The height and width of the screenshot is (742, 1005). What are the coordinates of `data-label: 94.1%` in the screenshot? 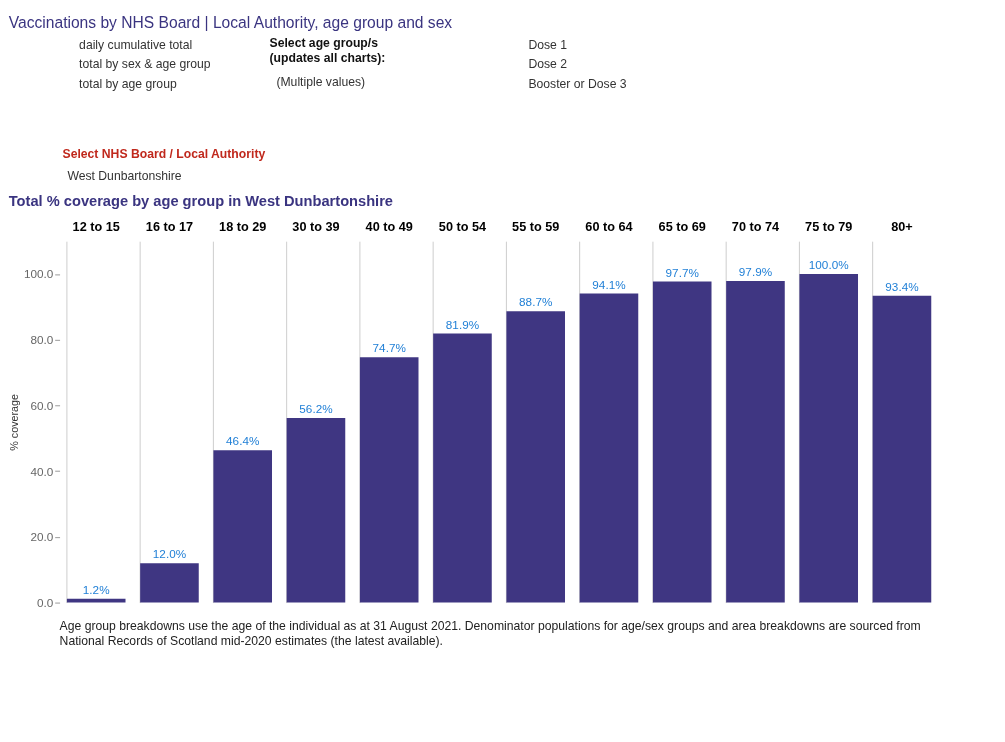 It's located at (609, 284).